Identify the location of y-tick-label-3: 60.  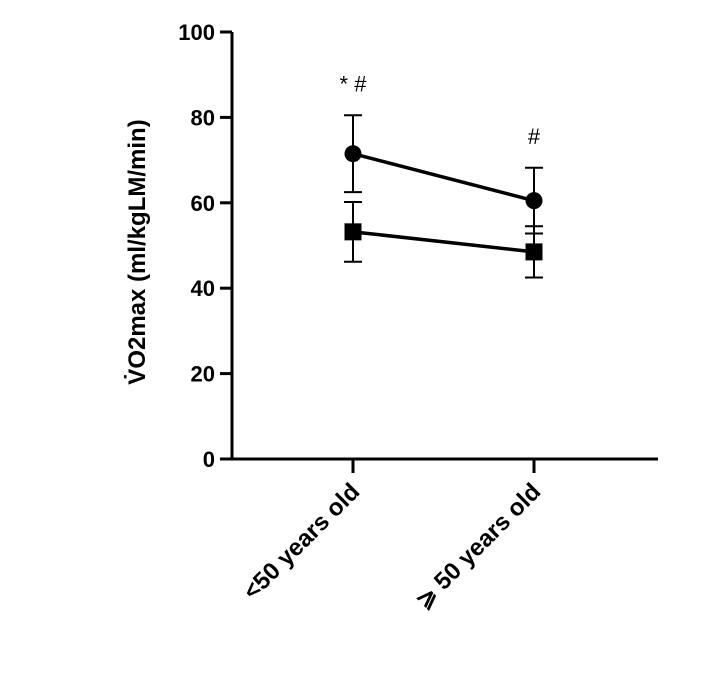
(203, 203).